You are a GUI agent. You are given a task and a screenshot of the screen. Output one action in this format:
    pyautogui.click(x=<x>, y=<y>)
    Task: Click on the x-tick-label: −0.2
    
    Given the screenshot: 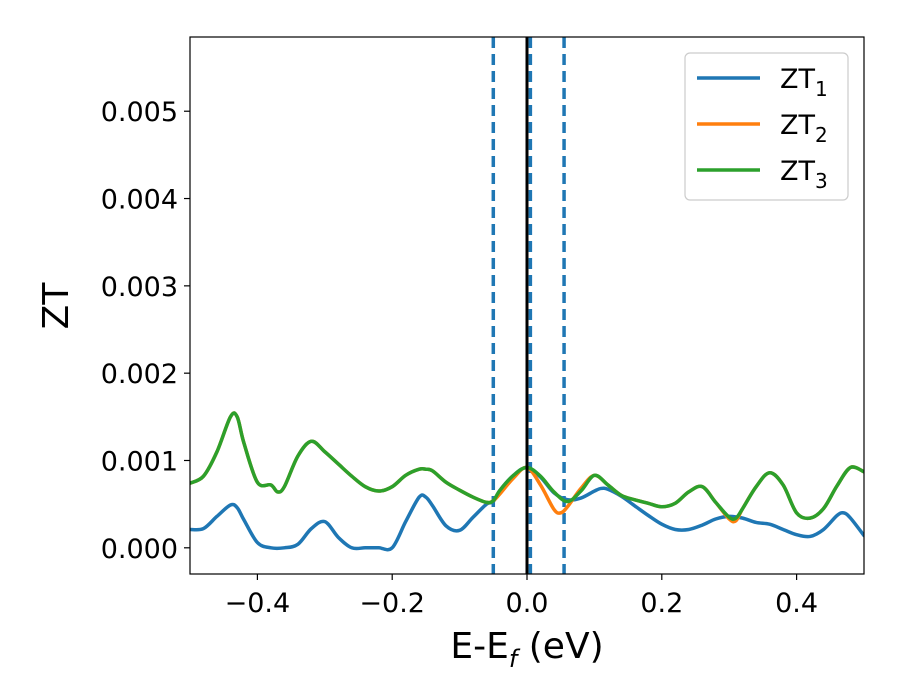 What is the action you would take?
    pyautogui.click(x=392, y=603)
    